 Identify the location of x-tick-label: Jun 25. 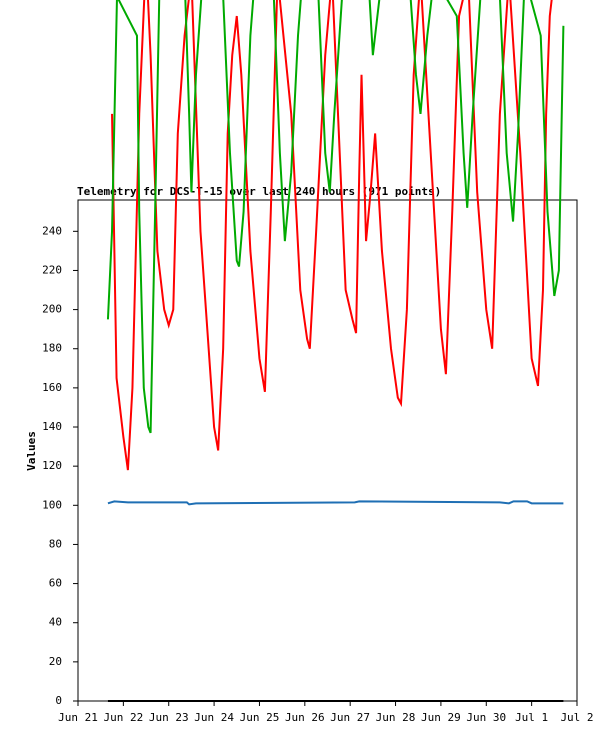
(260, 717).